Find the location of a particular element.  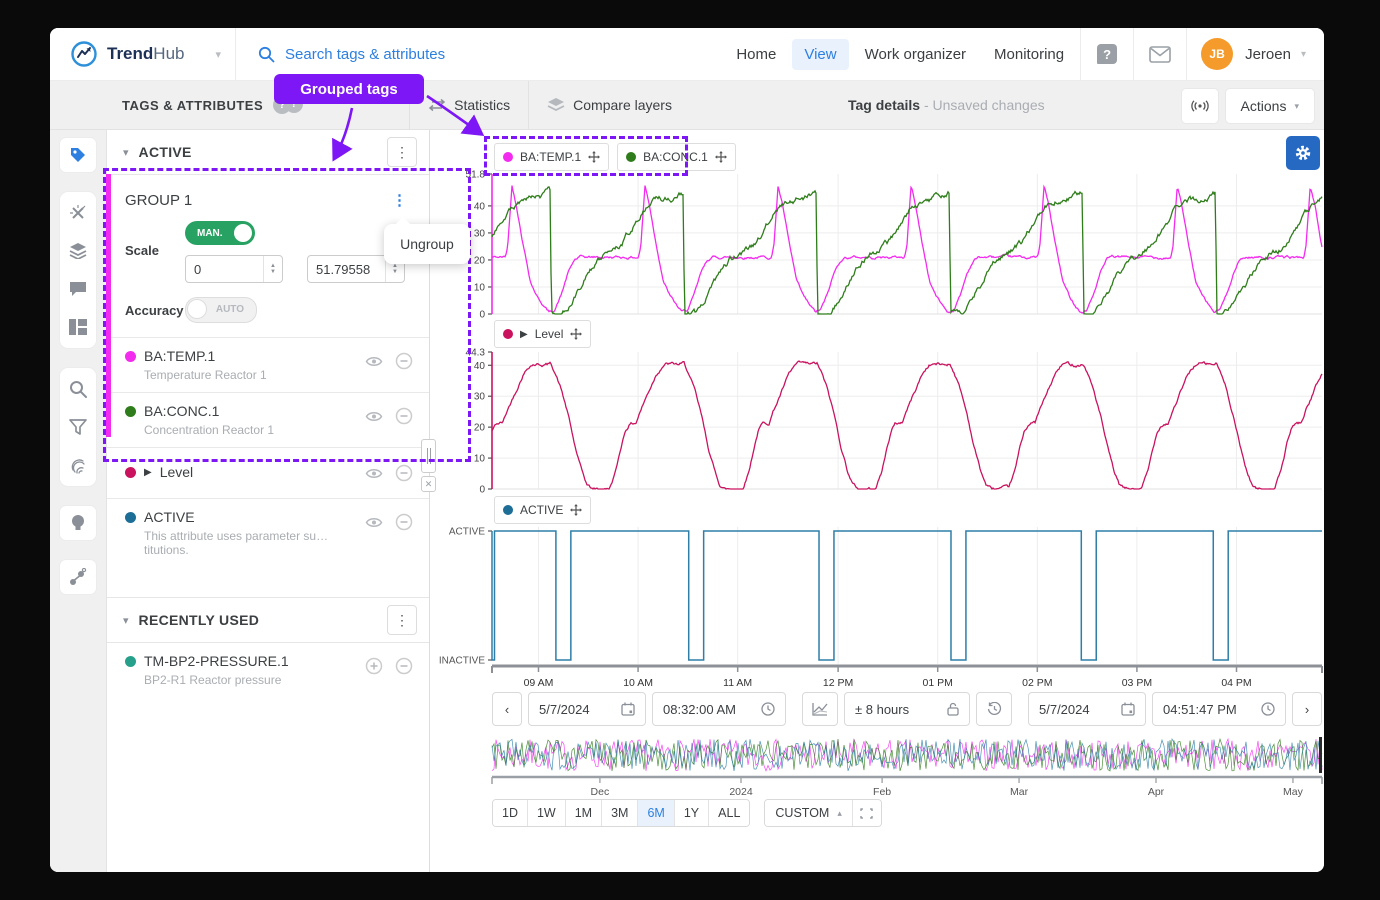

panel-splitter: ✕ is located at coordinates (428, 465).